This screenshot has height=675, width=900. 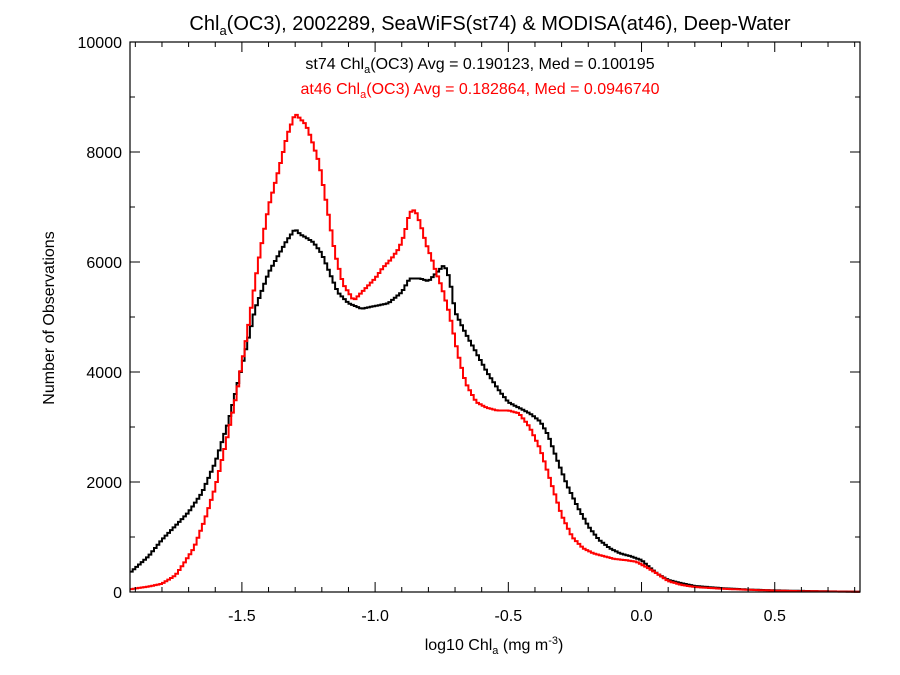 I want to click on chart-title-subscript: a, so click(x=223, y=30).